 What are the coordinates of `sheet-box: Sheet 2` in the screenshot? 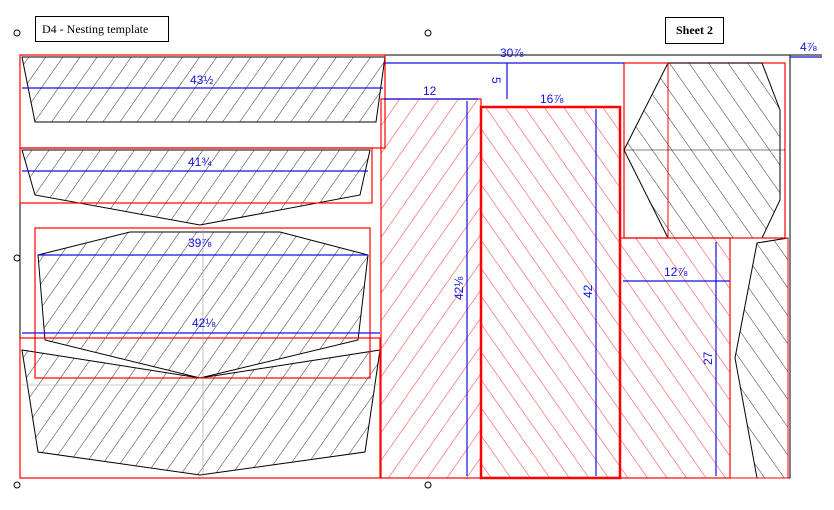 It's located at (694, 30).